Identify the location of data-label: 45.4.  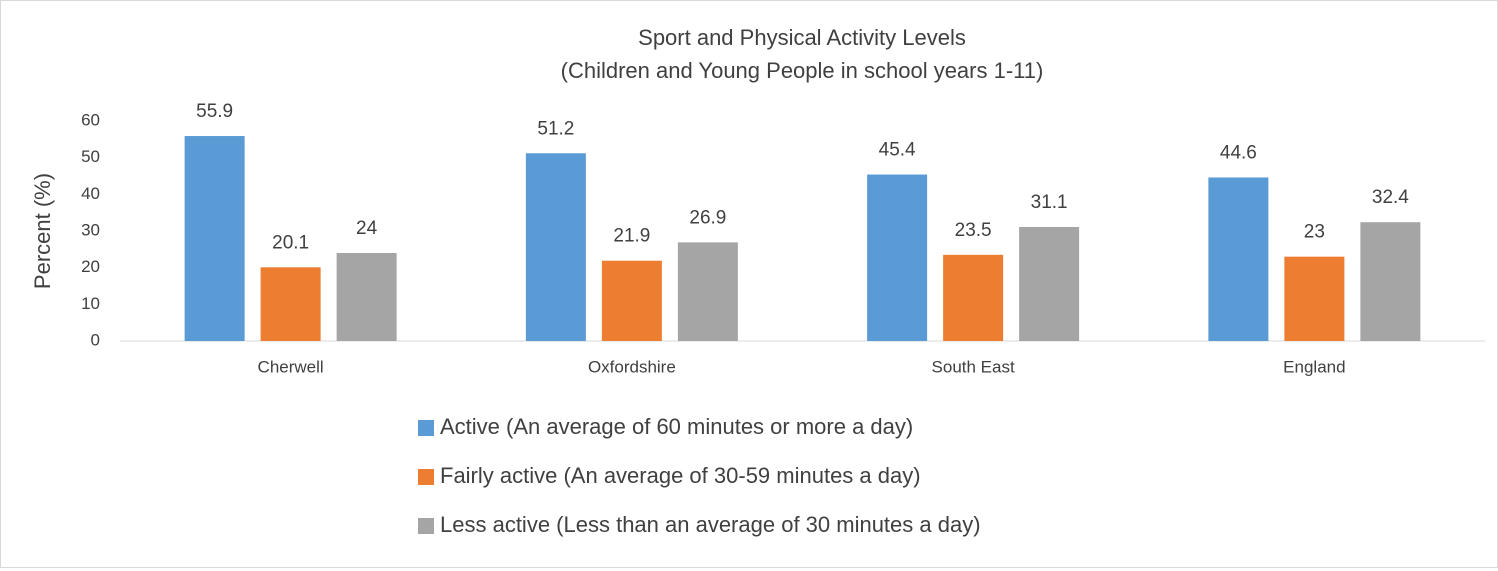
(897, 150).